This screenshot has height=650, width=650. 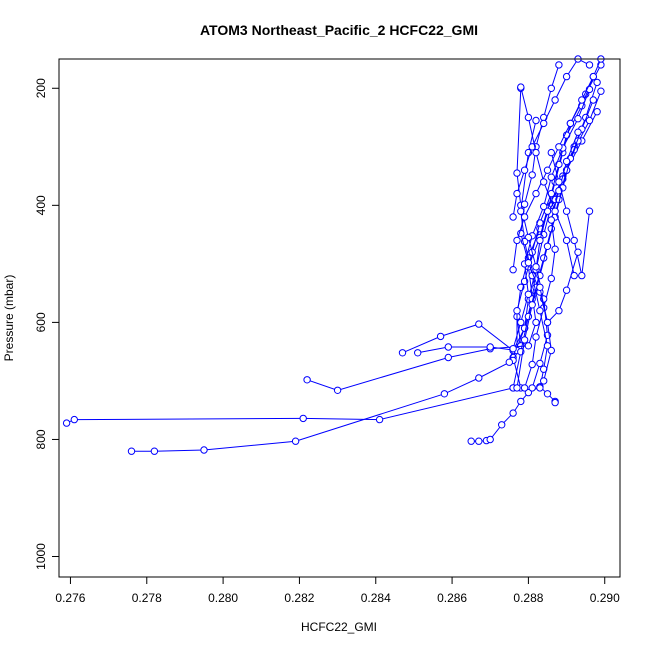 I want to click on x-axis-label: HCFC22_GMI, so click(x=339, y=627).